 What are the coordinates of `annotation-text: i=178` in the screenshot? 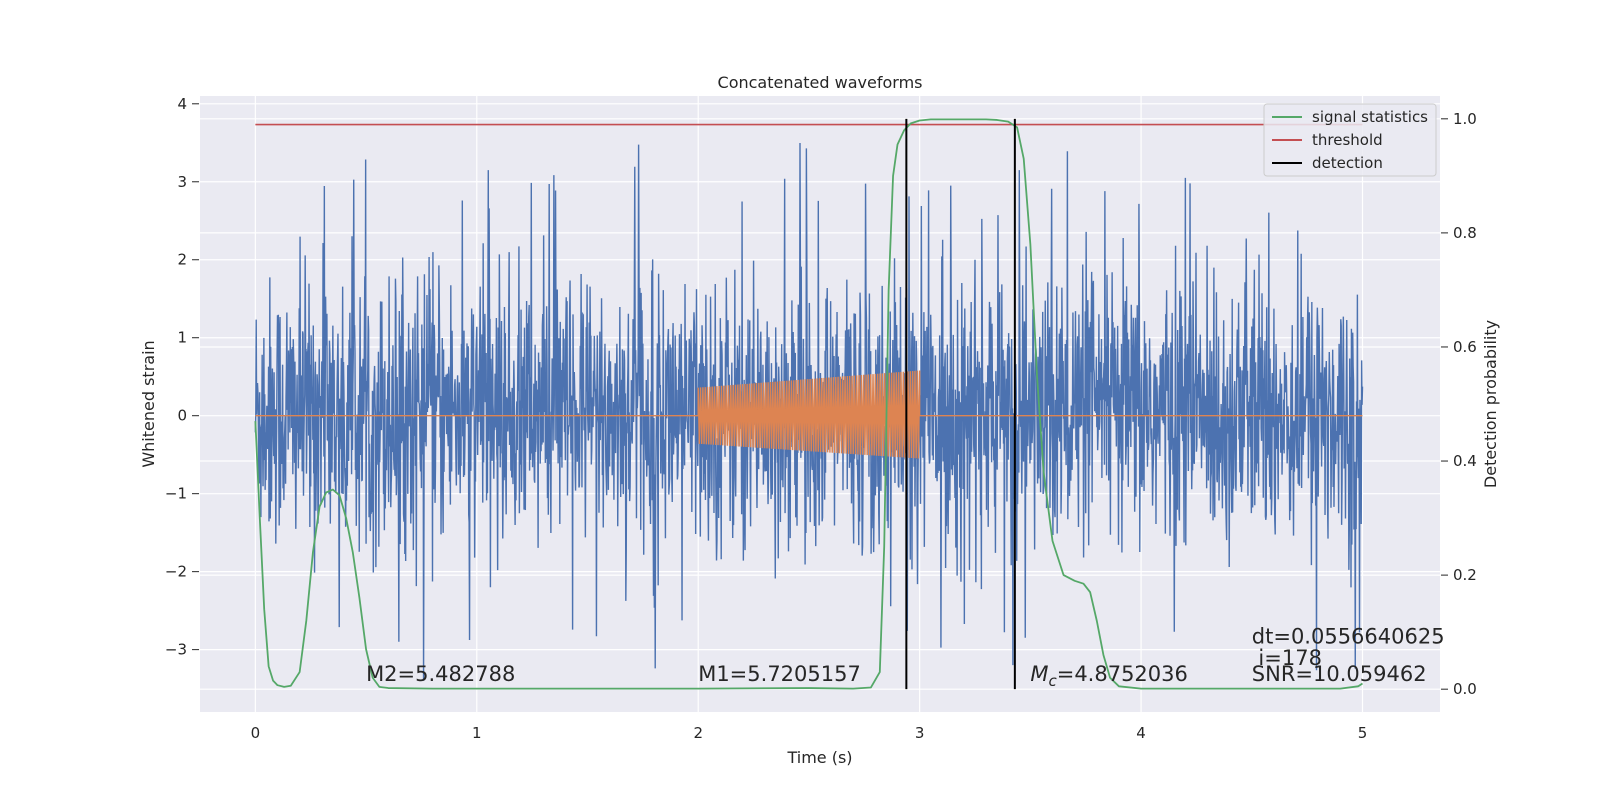 It's located at (1290, 658).